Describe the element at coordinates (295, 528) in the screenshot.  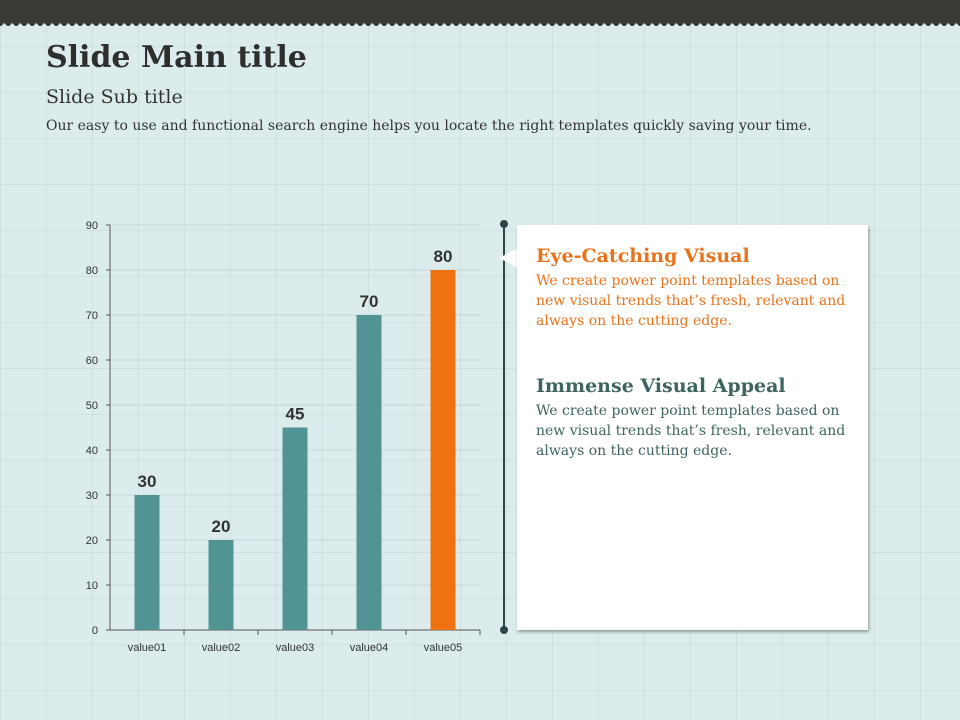
I see `bar-value03` at that location.